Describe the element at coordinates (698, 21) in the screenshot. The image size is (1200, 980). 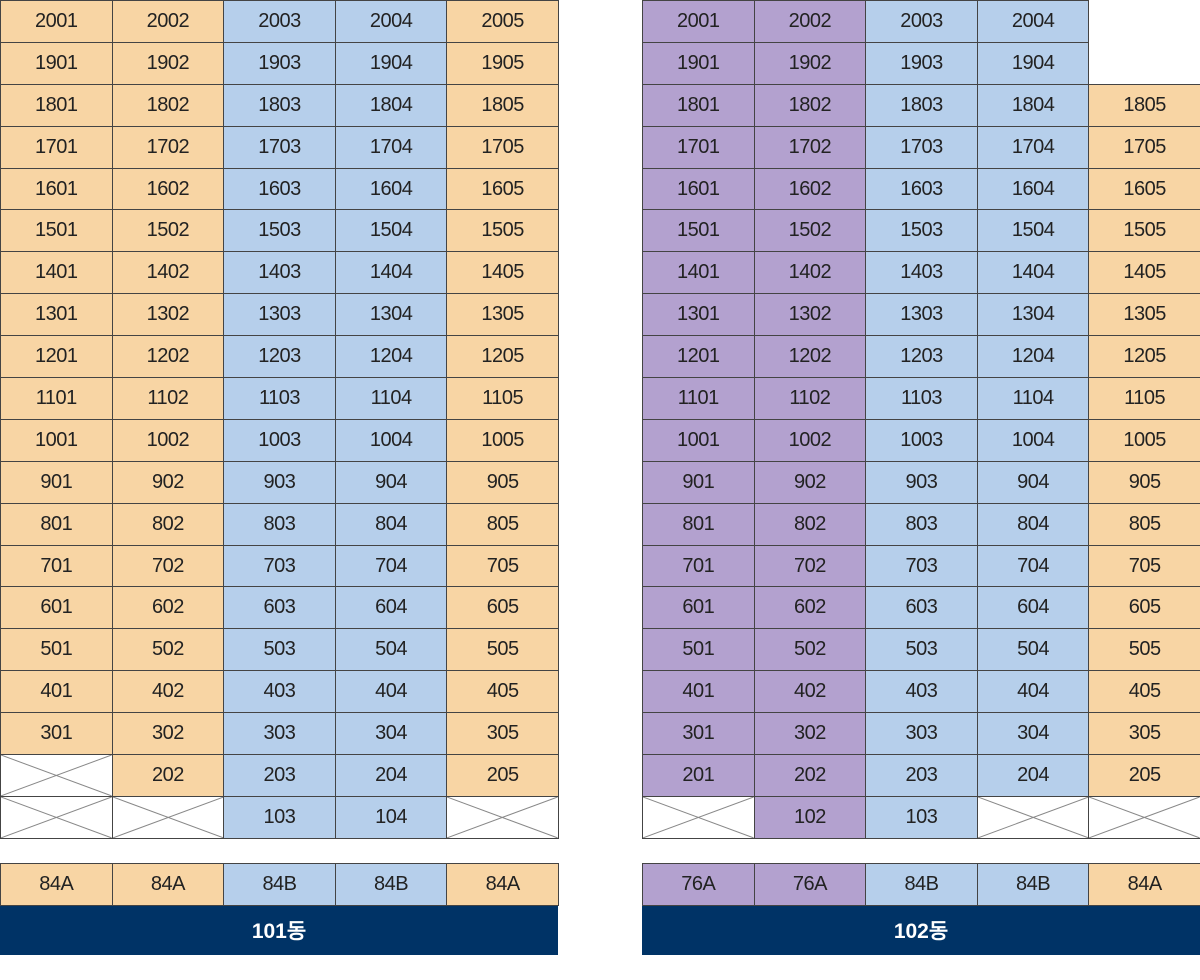
I see `unit-cell: 2001` at that location.